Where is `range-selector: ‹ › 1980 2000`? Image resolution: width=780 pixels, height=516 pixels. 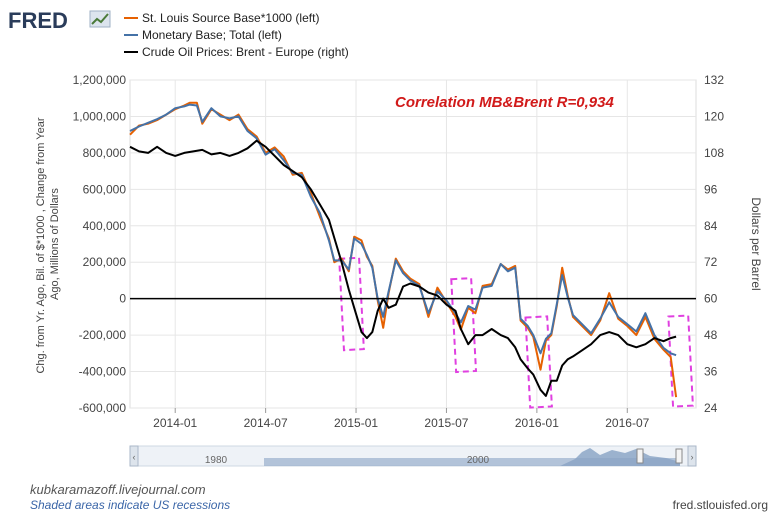 range-selector: ‹ › 1980 2000 is located at coordinates (413, 456).